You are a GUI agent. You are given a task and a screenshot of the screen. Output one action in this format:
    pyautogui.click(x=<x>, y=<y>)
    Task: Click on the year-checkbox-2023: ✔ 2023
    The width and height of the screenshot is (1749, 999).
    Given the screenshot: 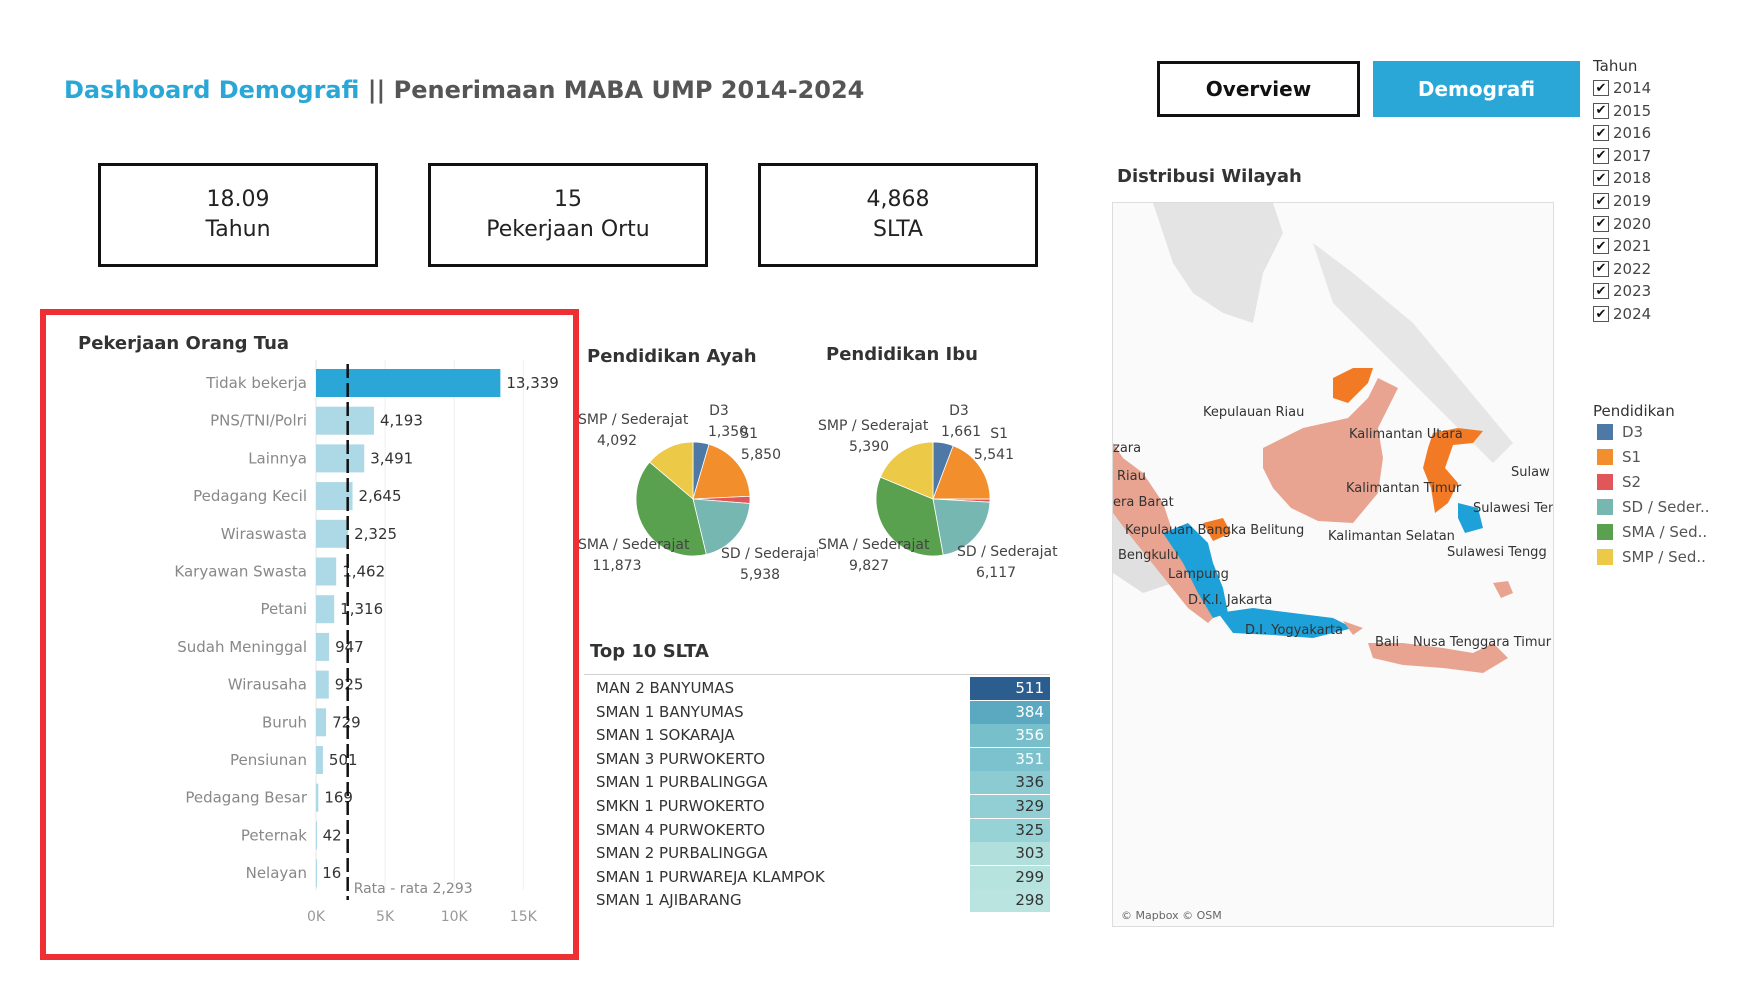 What is the action you would take?
    pyautogui.click(x=1622, y=291)
    